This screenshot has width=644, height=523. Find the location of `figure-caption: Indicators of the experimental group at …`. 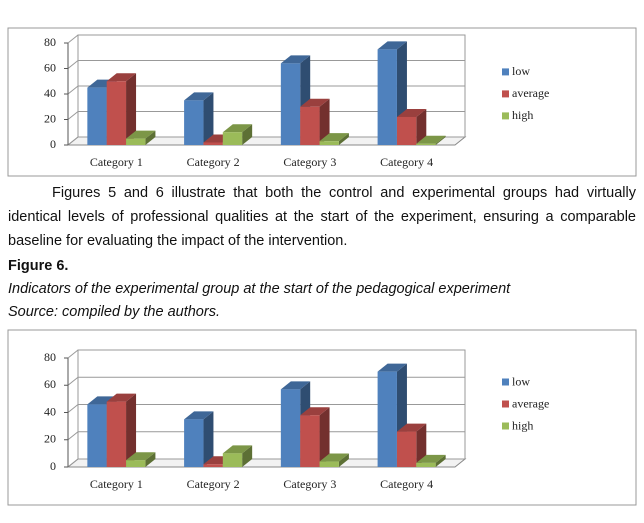

figure-caption: Indicators of the experimental group at … is located at coordinates (259, 289).